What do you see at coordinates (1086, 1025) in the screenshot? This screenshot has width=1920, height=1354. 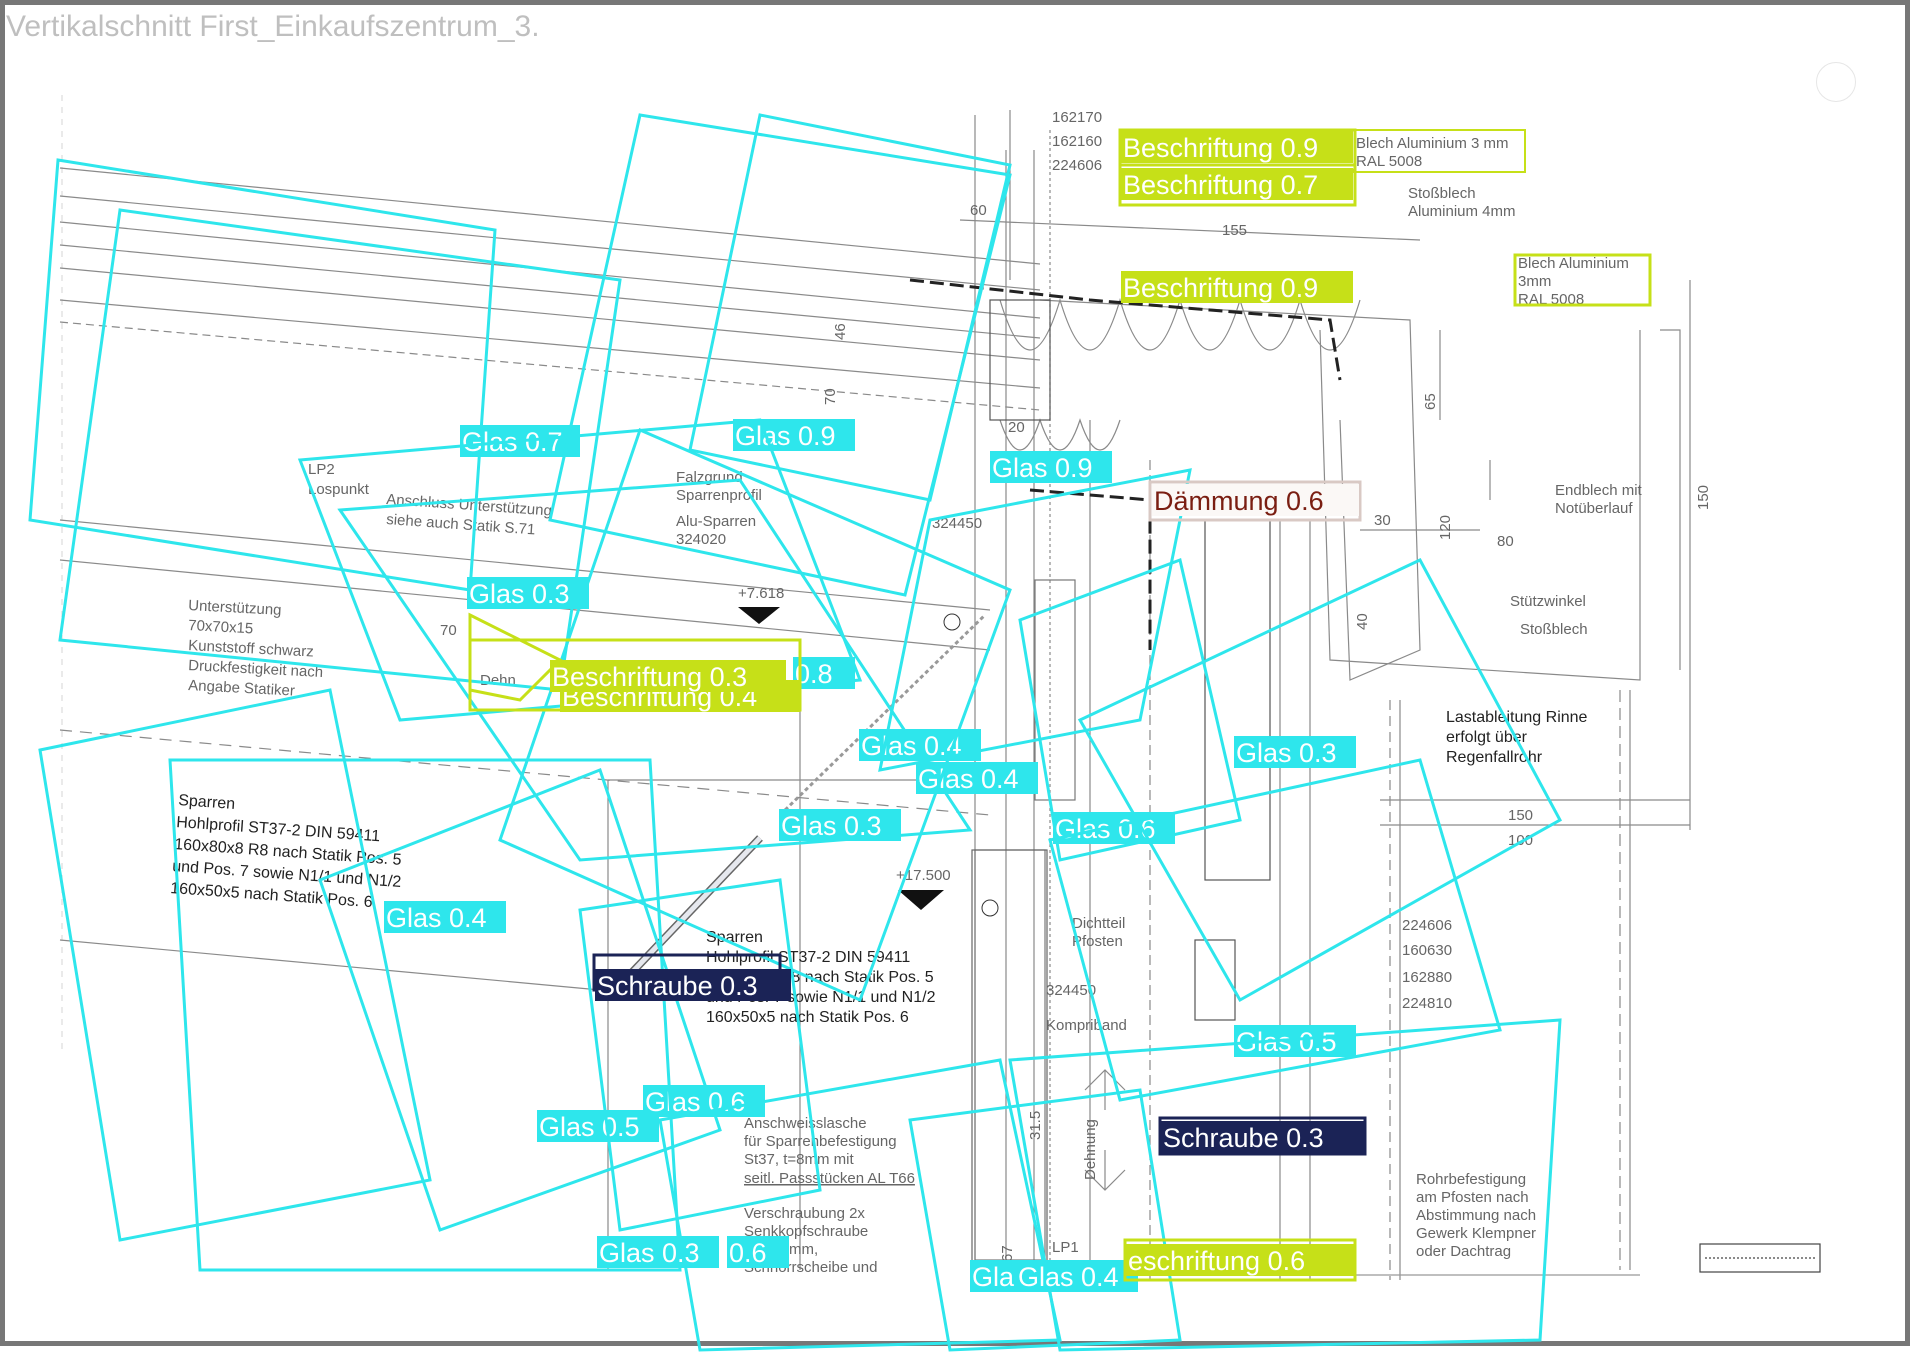 I see `kompriband: Kompriband` at bounding box center [1086, 1025].